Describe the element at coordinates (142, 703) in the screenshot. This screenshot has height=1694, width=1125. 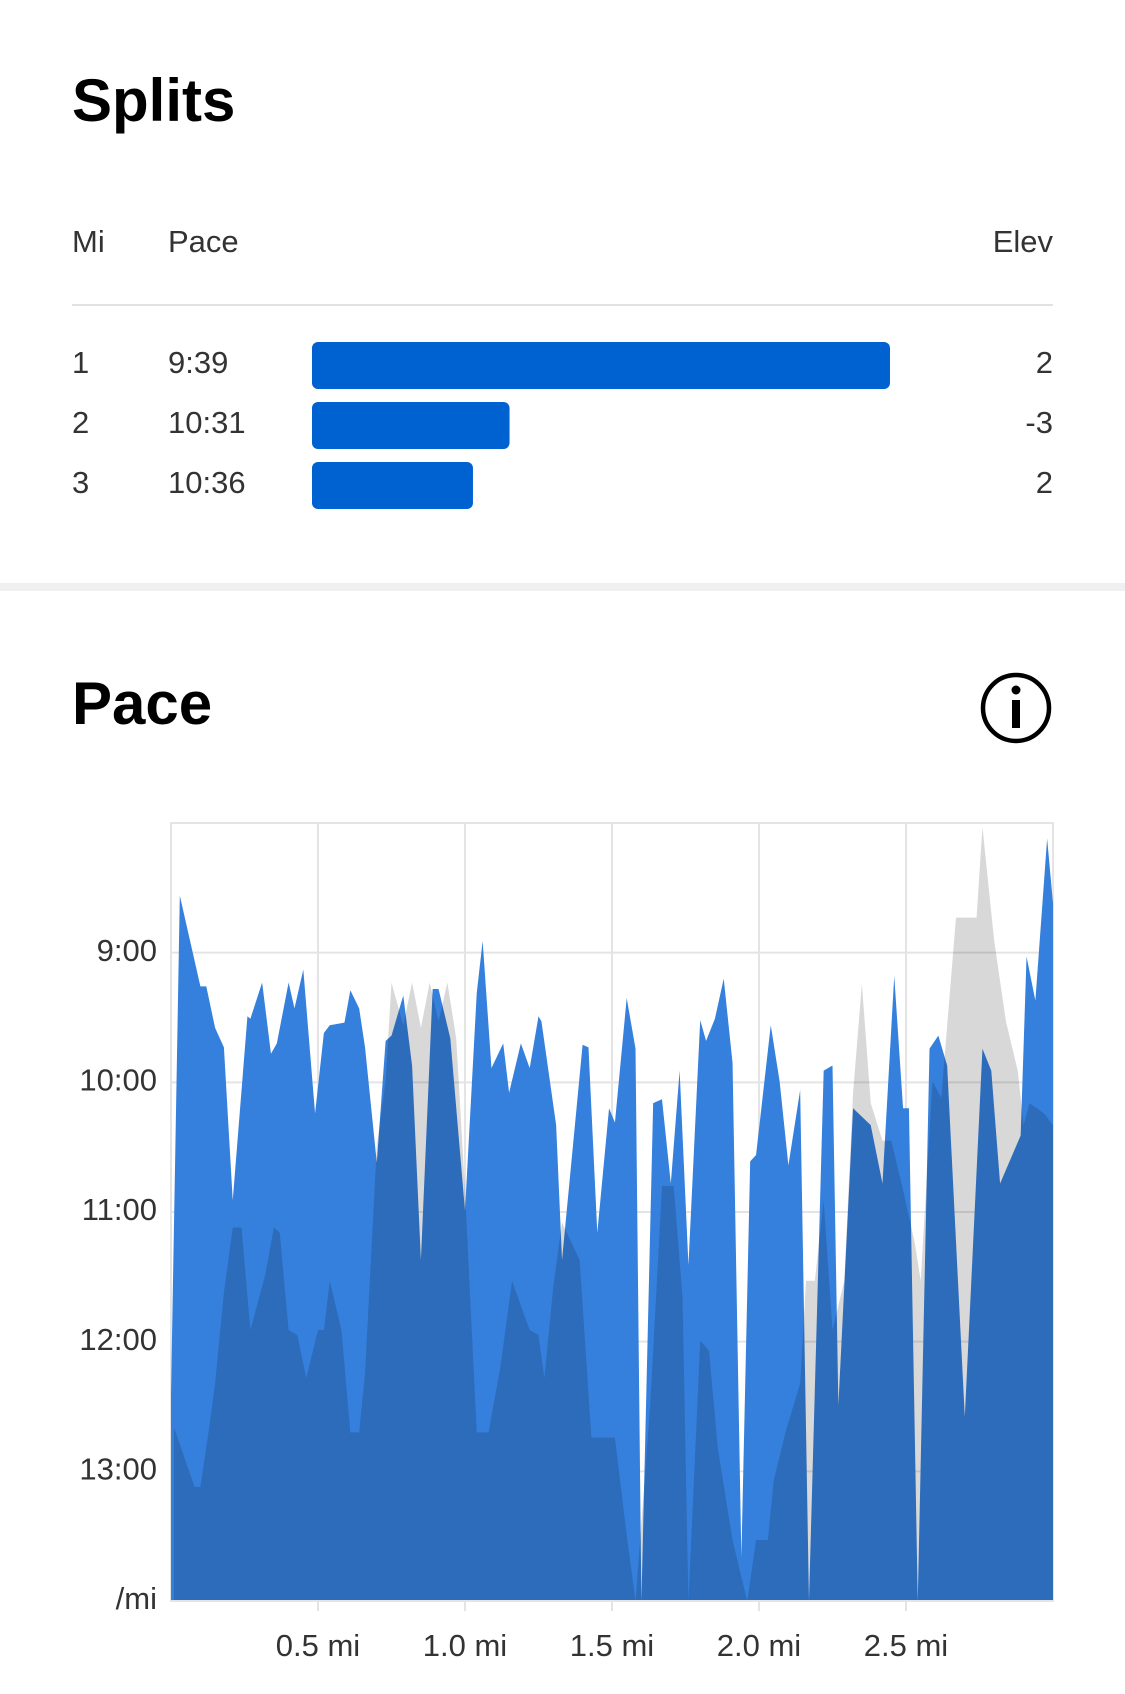
I see `section-title: Pace` at that location.